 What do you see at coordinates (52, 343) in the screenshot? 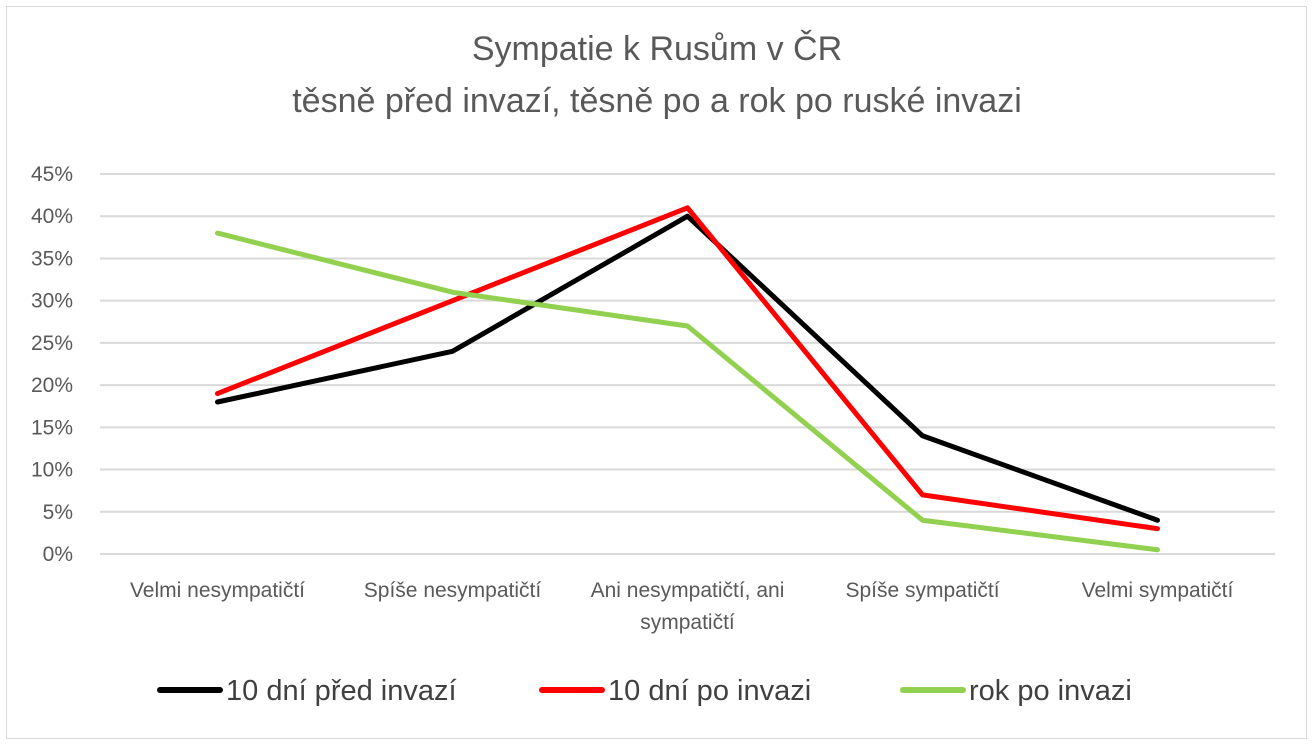
I see `y-tick-label: 25%` at bounding box center [52, 343].